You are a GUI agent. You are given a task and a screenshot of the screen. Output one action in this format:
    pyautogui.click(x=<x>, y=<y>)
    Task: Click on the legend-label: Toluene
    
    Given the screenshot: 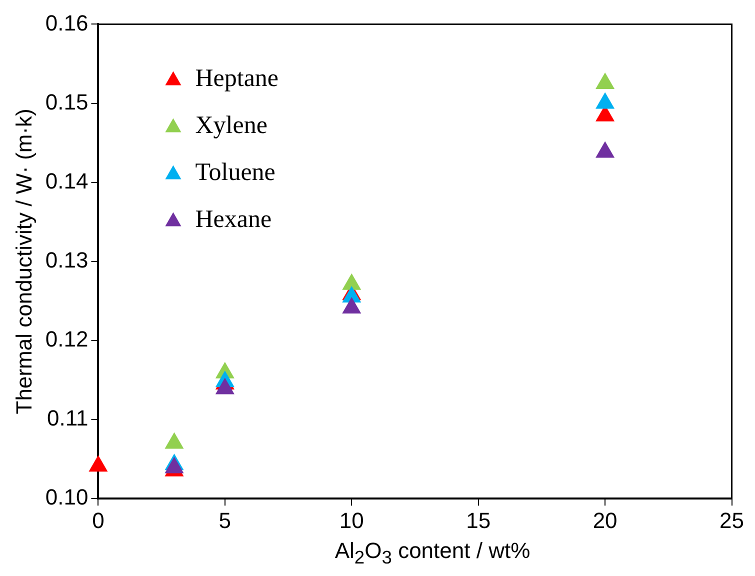 What is the action you would take?
    pyautogui.click(x=235, y=172)
    